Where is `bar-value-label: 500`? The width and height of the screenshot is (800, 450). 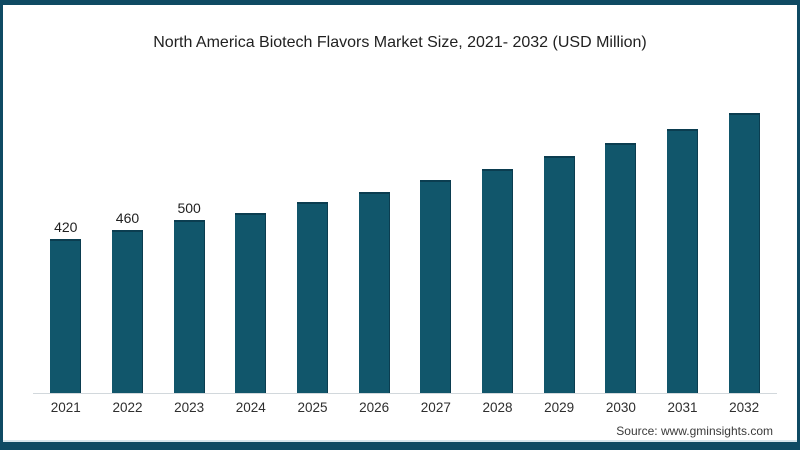 bar-value-label: 500 is located at coordinates (189, 208).